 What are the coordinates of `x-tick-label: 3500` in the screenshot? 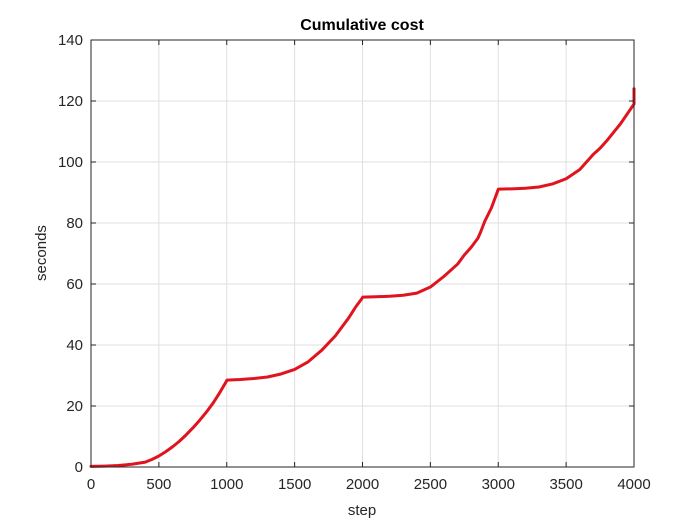 It's located at (565, 484).